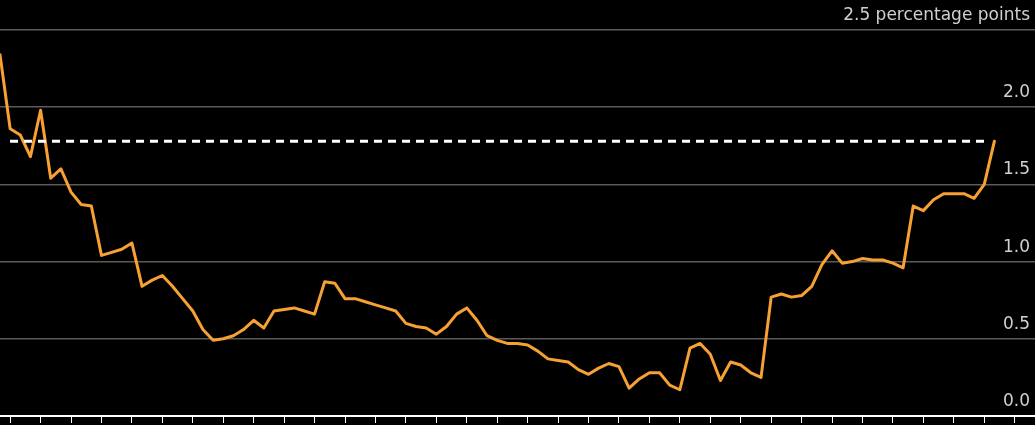 The image size is (1035, 425). Describe the element at coordinates (1016, 245) in the screenshot. I see `y-tick-label: 1.0` at that location.